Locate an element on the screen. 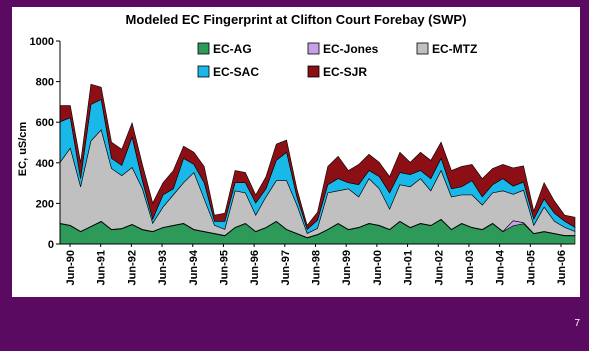 Image resolution: width=589 pixels, height=351 pixels. x-tick-label: Jun-97 is located at coordinates (286, 267).